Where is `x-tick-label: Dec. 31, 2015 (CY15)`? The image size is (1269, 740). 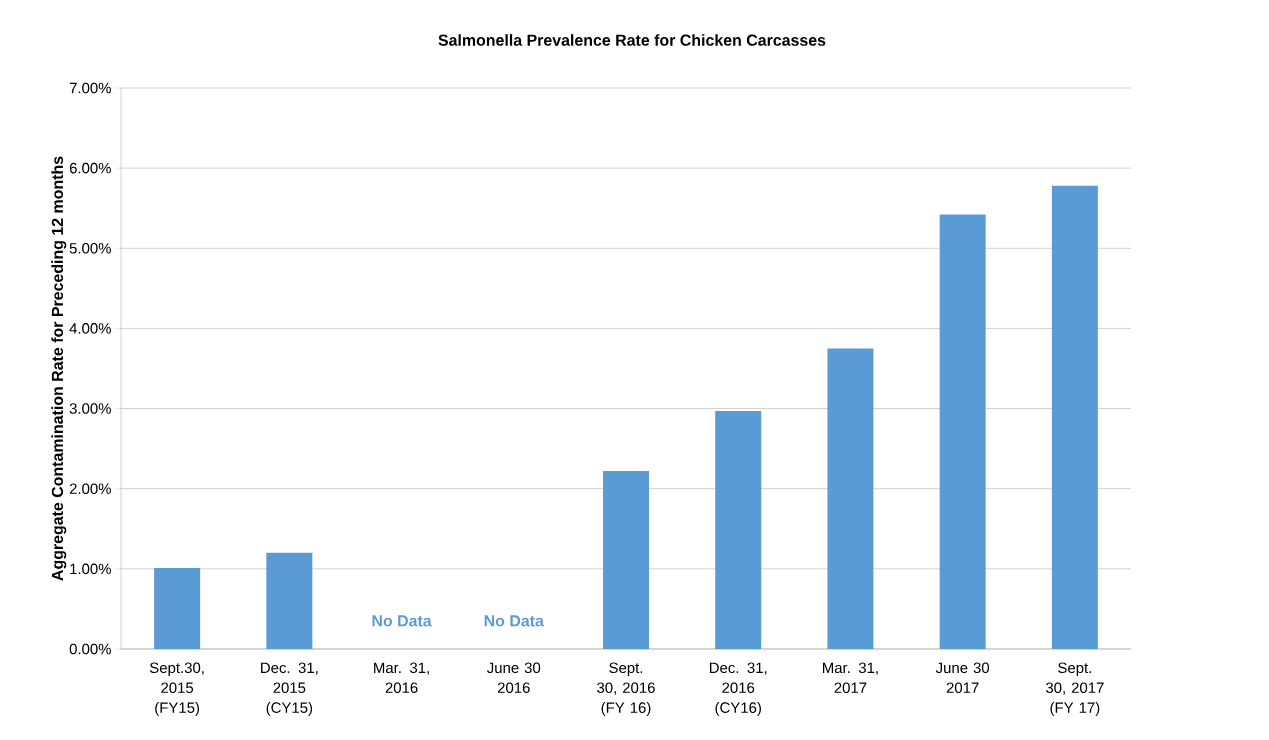
x-tick-label: Dec. 31, 2015 (CY15) is located at coordinates (289, 689).